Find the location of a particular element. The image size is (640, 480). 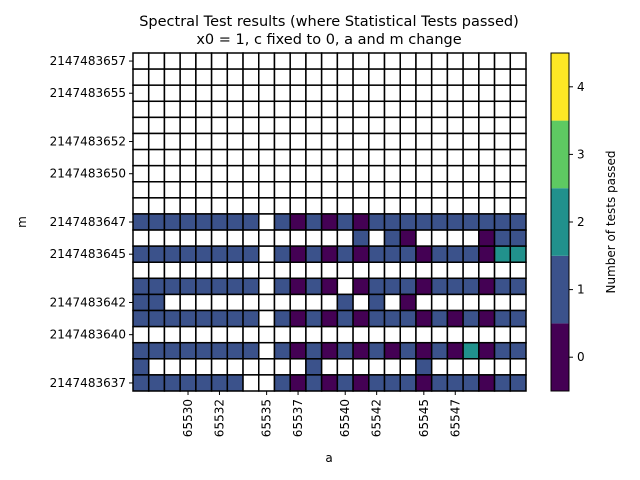

colorbar-tick-label: 2 is located at coordinates (581, 222).